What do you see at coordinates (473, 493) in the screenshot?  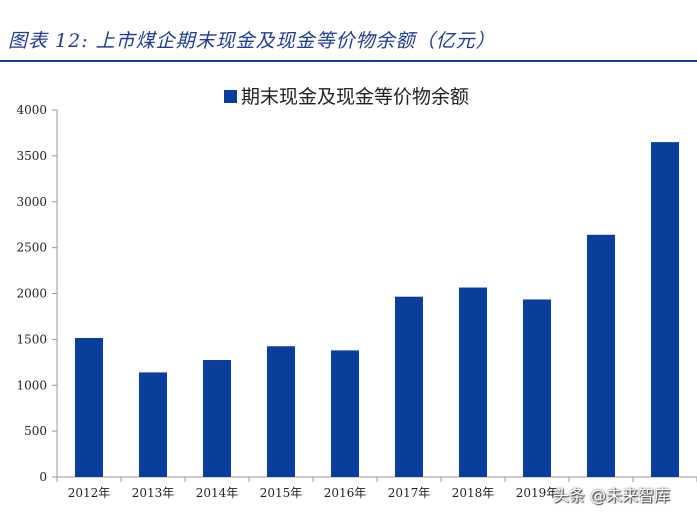 I see `x-tick-label: 2018年` at bounding box center [473, 493].